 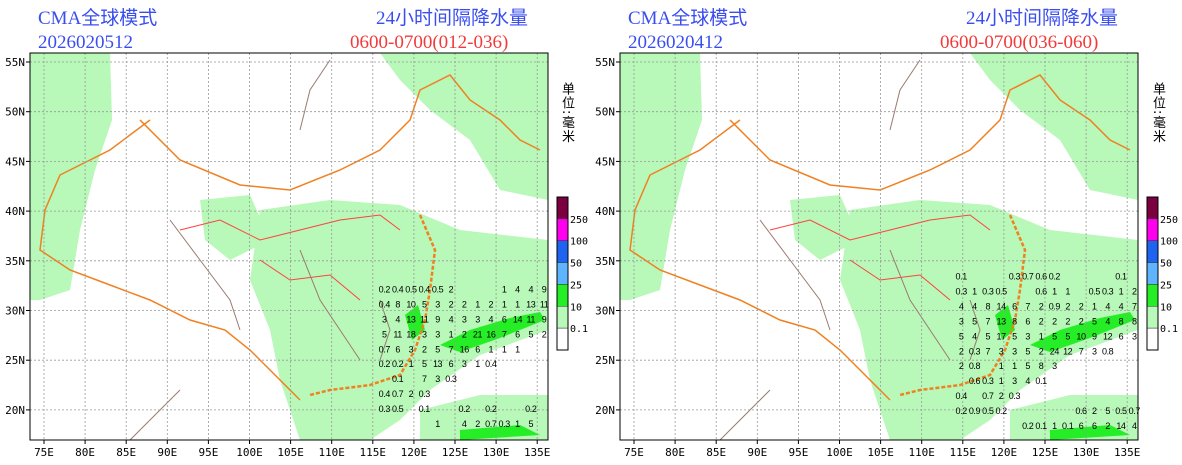 What do you see at coordinates (605, 211) in the screenshot?
I see `lat-tick-label: 40N` at bounding box center [605, 211].